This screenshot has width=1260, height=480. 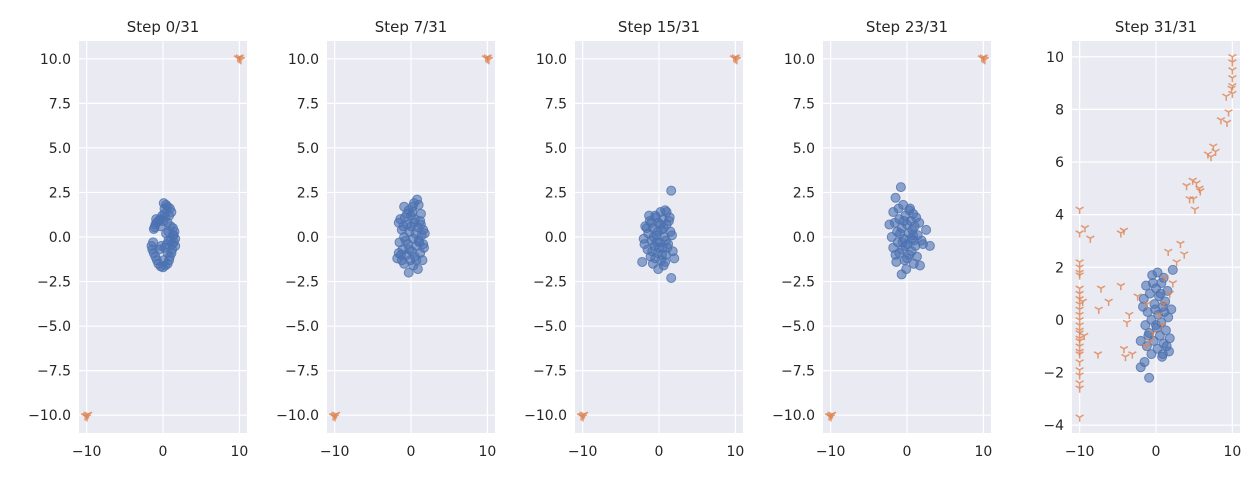 I want to click on y-tick-label: 0, so click(x=1059, y=321).